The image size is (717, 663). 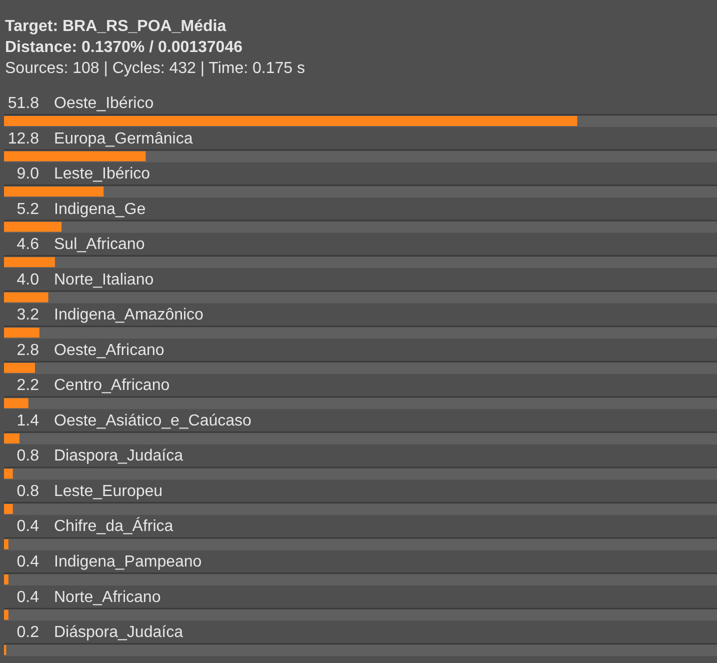 I want to click on y-tick-label: Centro_Africano, so click(x=112, y=385).